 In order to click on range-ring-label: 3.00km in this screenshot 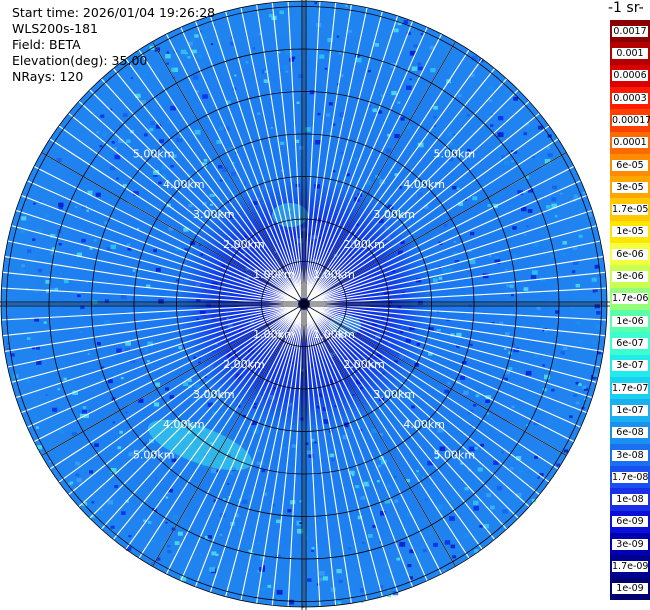, I will do `click(394, 214)`.